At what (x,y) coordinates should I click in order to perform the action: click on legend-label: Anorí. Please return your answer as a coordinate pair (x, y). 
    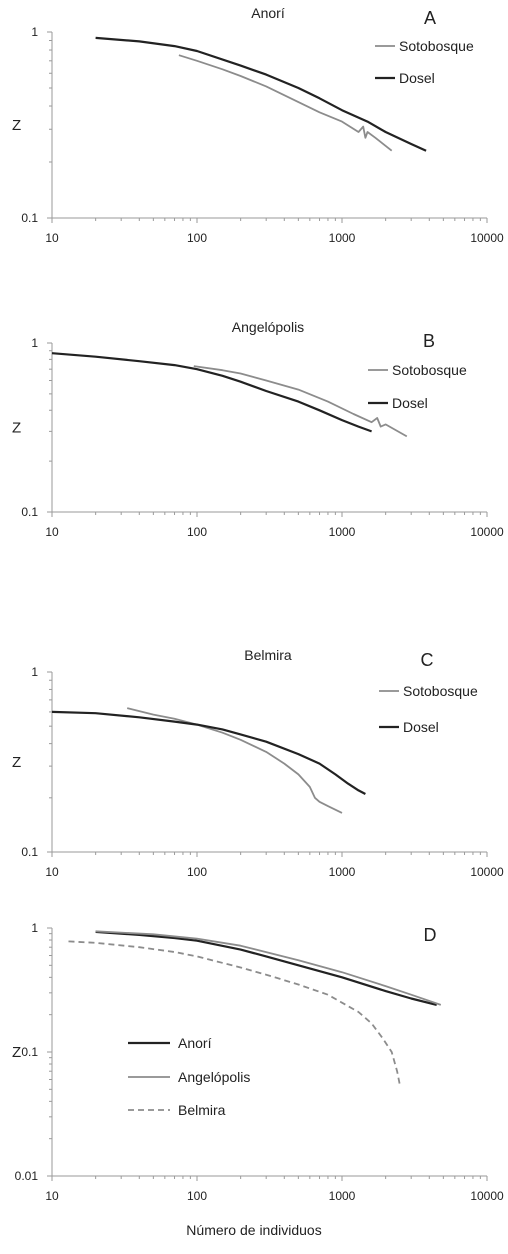
    Looking at the image, I should click on (195, 1043).